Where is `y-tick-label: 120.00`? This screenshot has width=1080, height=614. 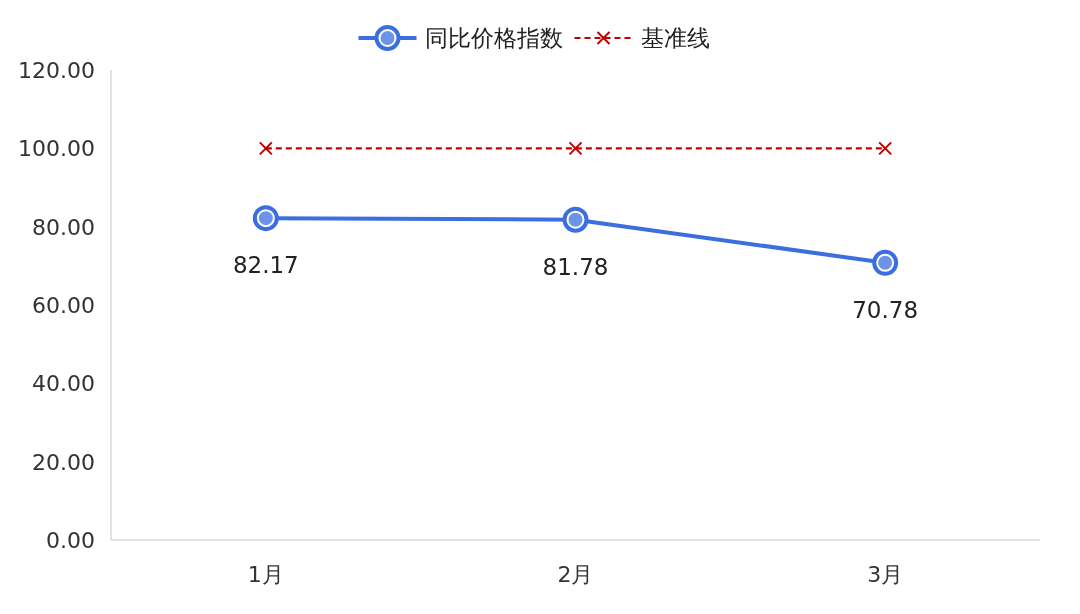
y-tick-label: 120.00 is located at coordinates (56, 70).